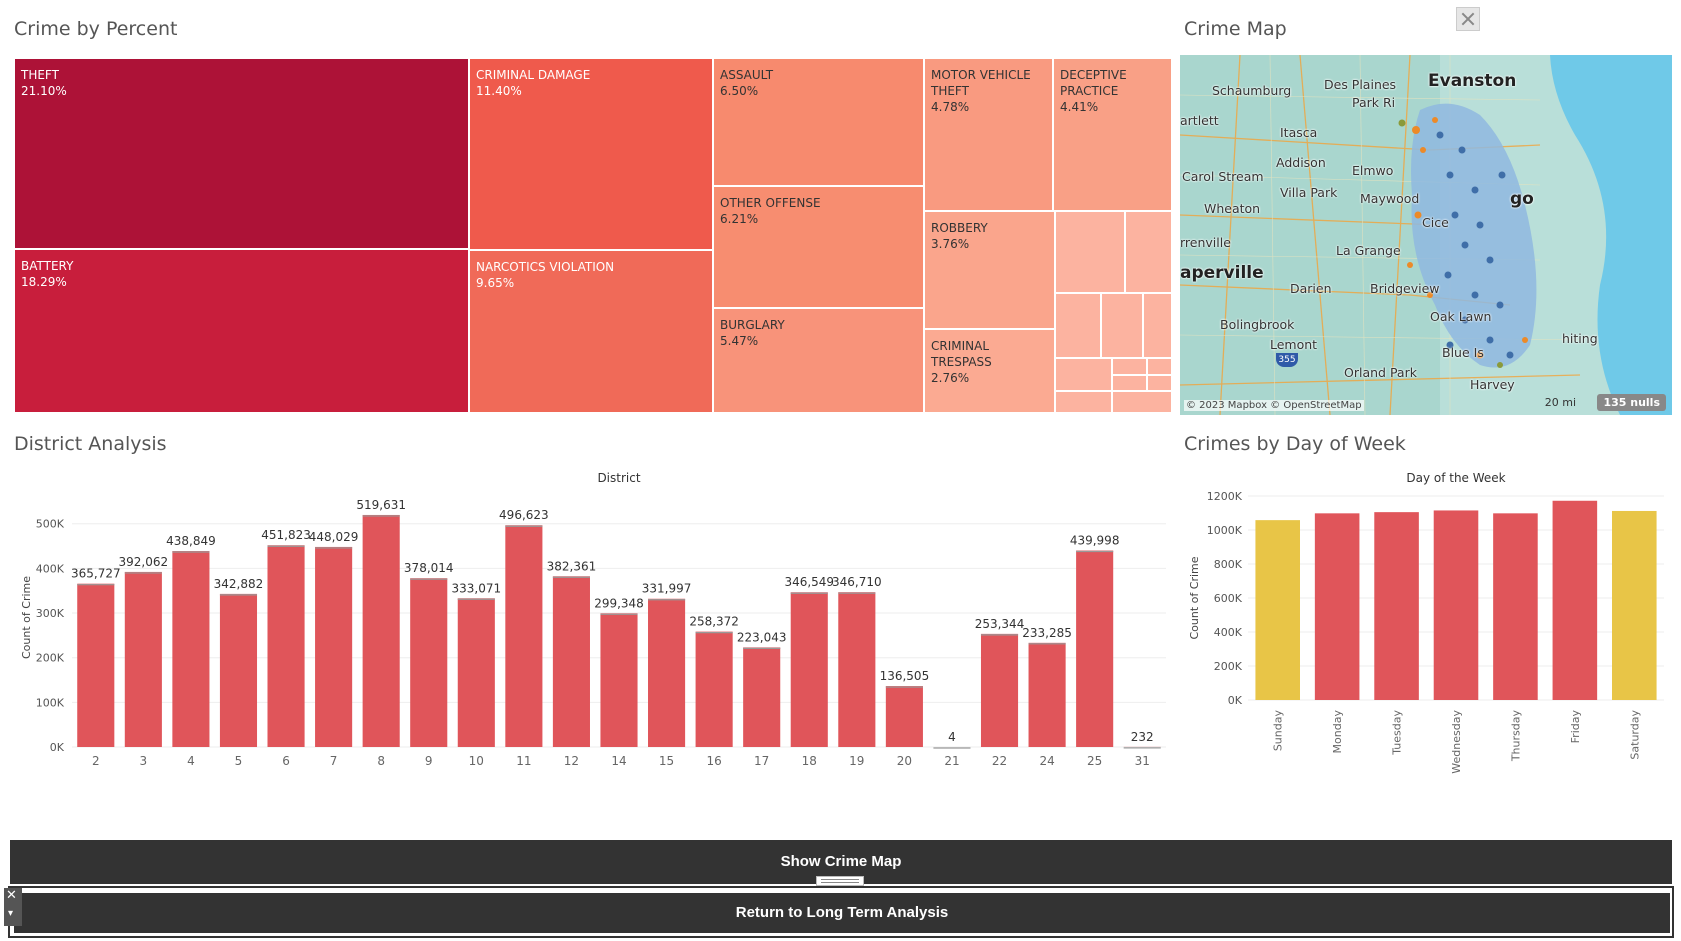 This screenshot has width=1681, height=941. What do you see at coordinates (1515, 606) in the screenshot?
I see `bar-thursday` at bounding box center [1515, 606].